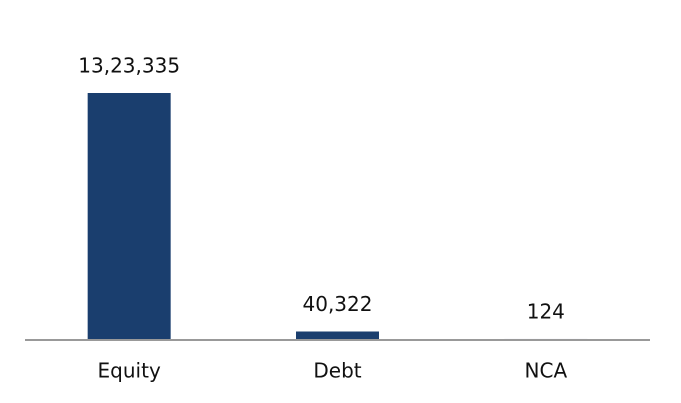 This screenshot has width=681, height=403. Describe the element at coordinates (338, 304) in the screenshot. I see `value-label: 40,322` at that location.